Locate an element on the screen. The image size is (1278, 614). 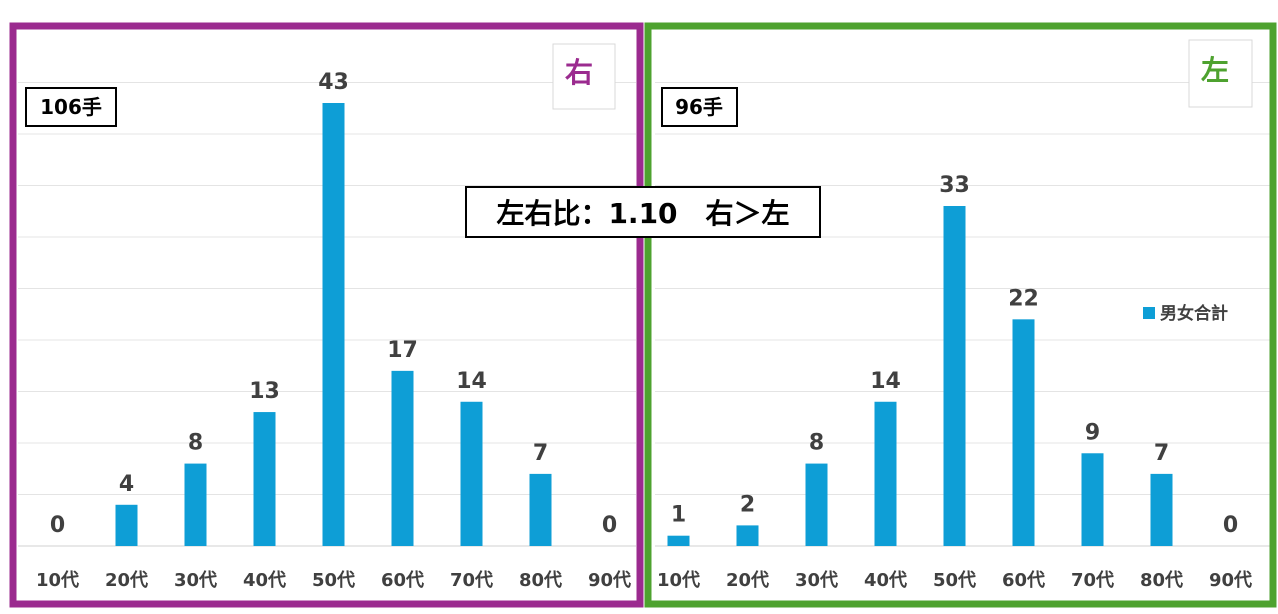
ratio-label-box is located at coordinates (643, 212).